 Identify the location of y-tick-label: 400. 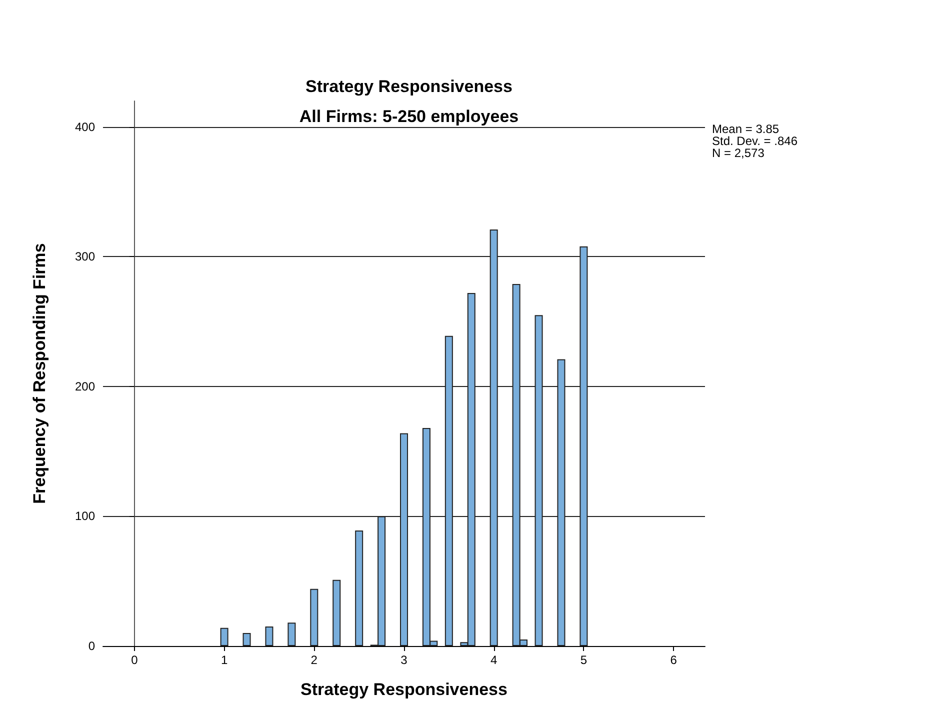
(85, 127).